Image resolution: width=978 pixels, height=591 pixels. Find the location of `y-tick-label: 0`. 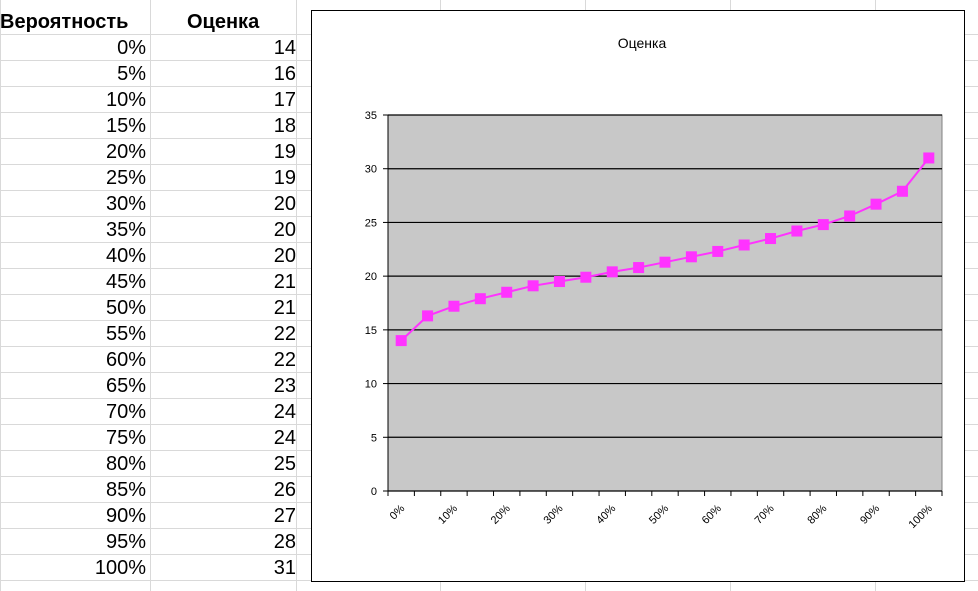

y-tick-label: 0 is located at coordinates (374, 492).